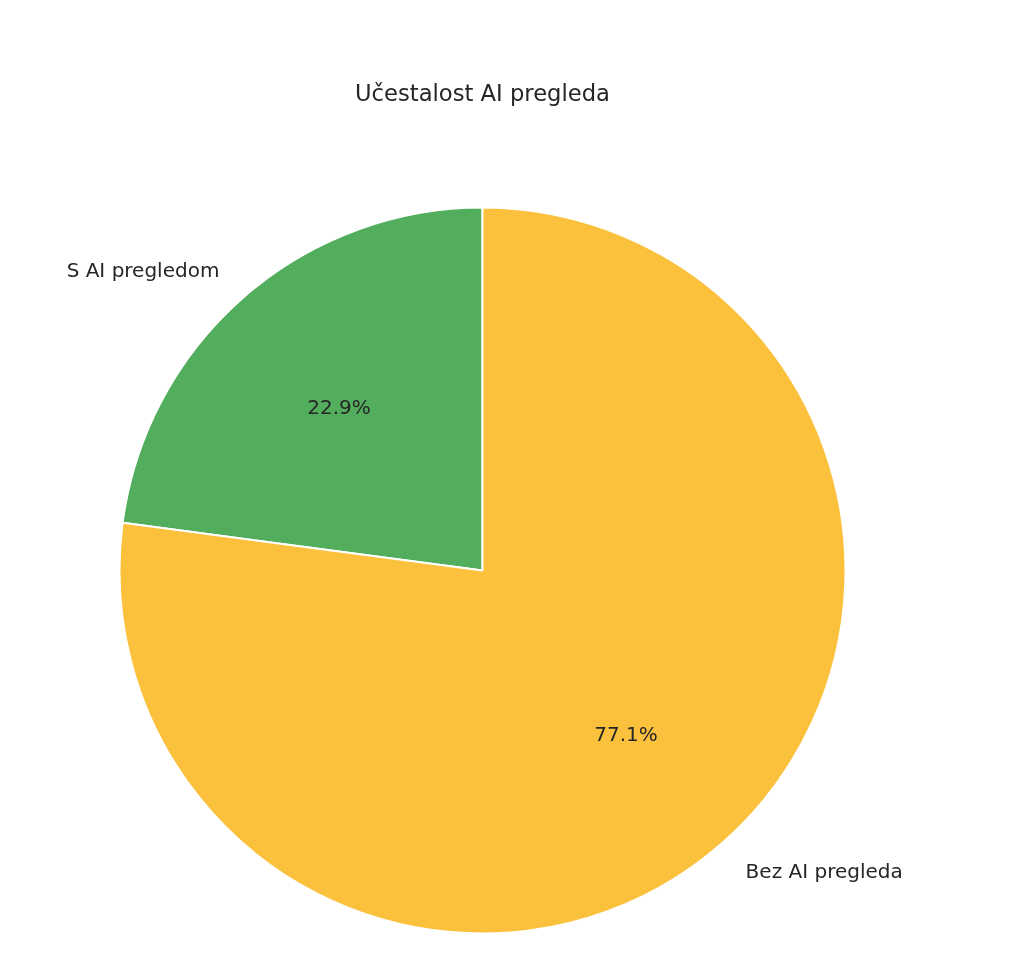 The image size is (1024, 976). What do you see at coordinates (339, 406) in the screenshot?
I see `data-label: 22.9%` at bounding box center [339, 406].